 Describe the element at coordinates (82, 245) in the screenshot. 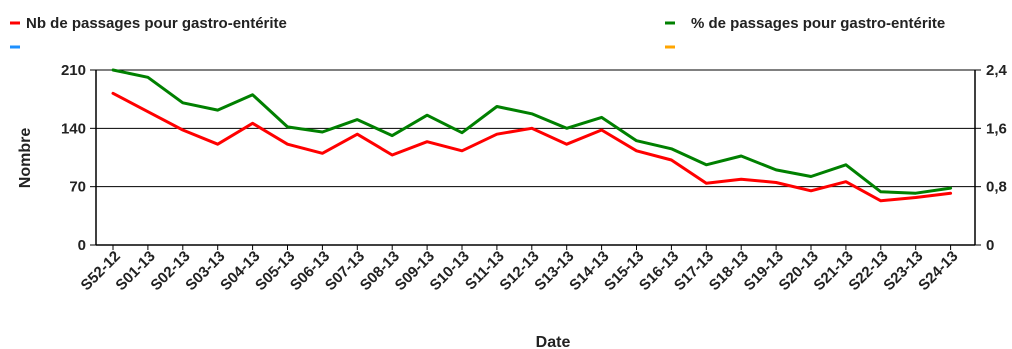

I see `y-tick-label: 0` at that location.